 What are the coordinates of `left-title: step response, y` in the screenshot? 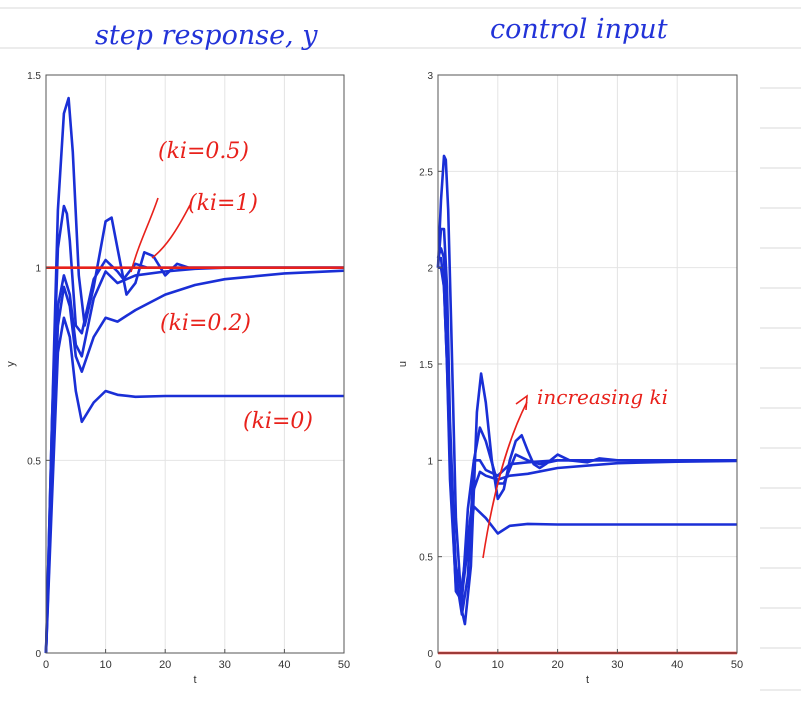 It's located at (206, 35).